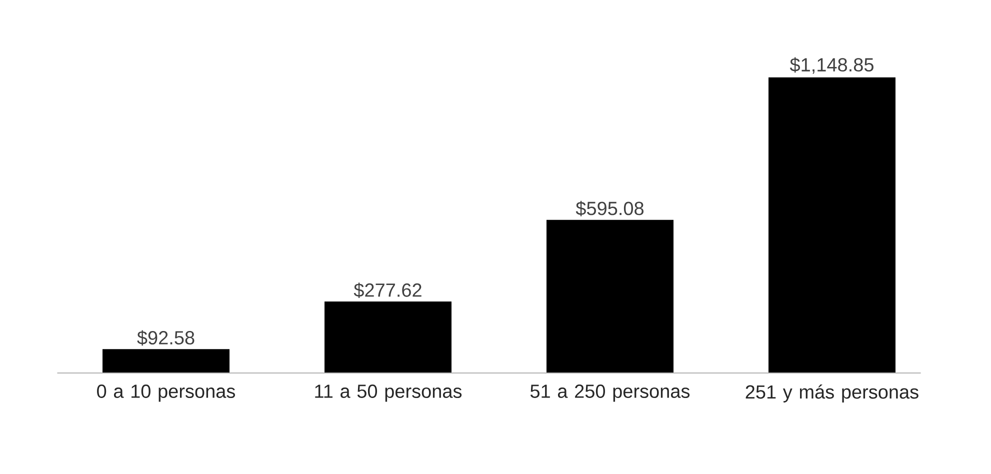 This screenshot has height=474, width=991. I want to click on data-label: $595.08, so click(610, 208).